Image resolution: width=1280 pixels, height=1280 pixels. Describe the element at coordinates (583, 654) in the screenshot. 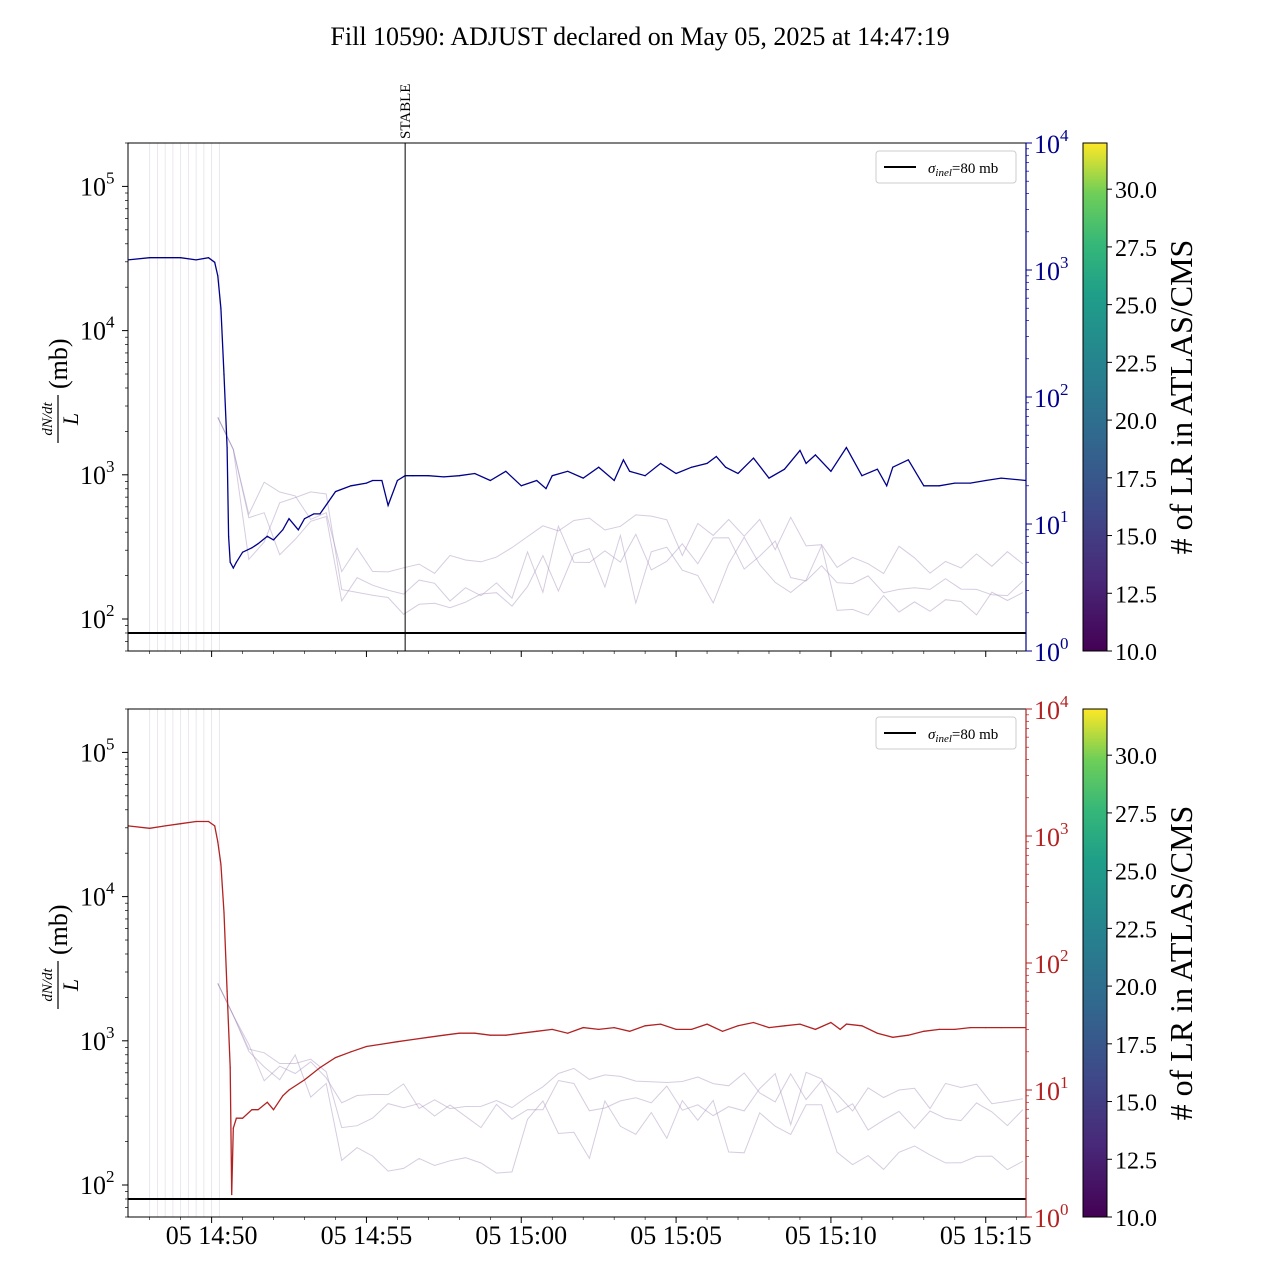

I see `x-ticks` at that location.